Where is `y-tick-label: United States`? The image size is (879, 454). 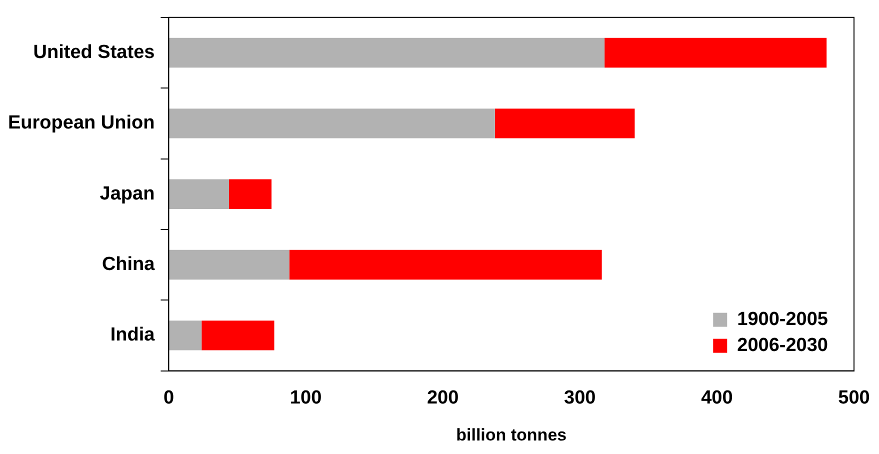
y-tick-label: United States is located at coordinates (94, 52).